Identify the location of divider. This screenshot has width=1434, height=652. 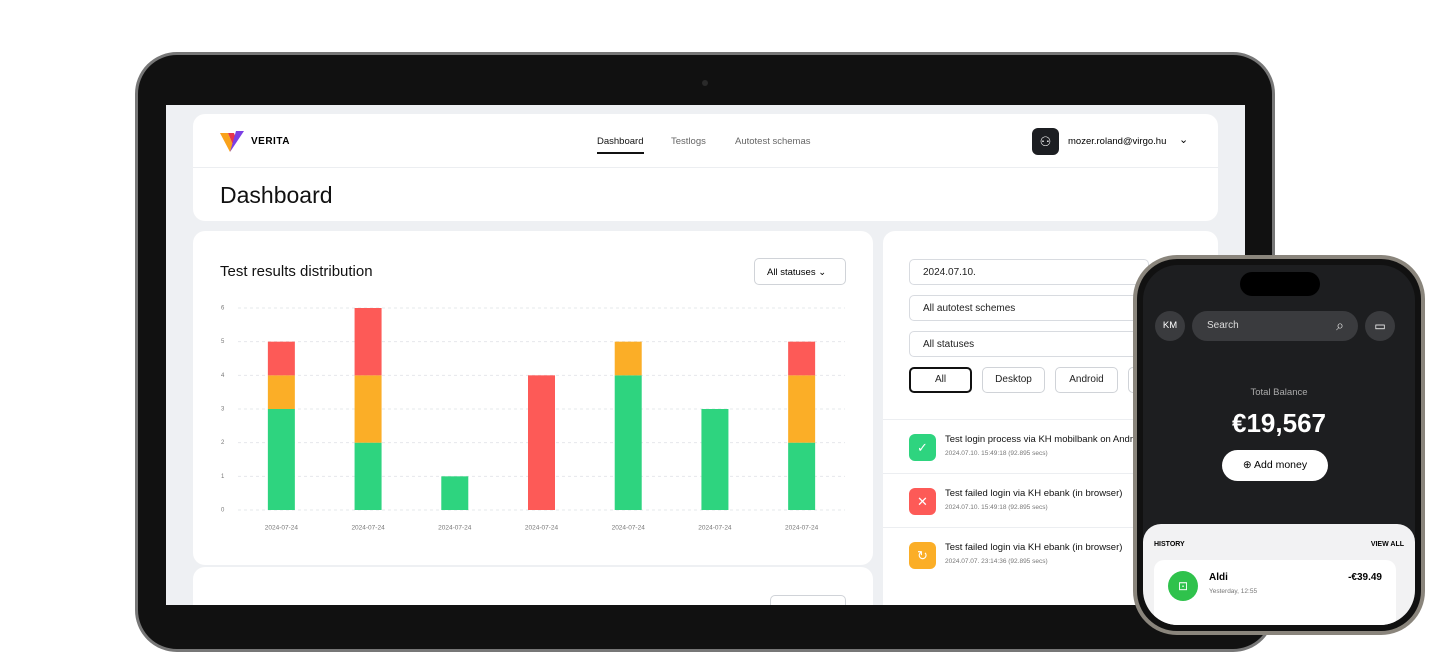
(705, 167).